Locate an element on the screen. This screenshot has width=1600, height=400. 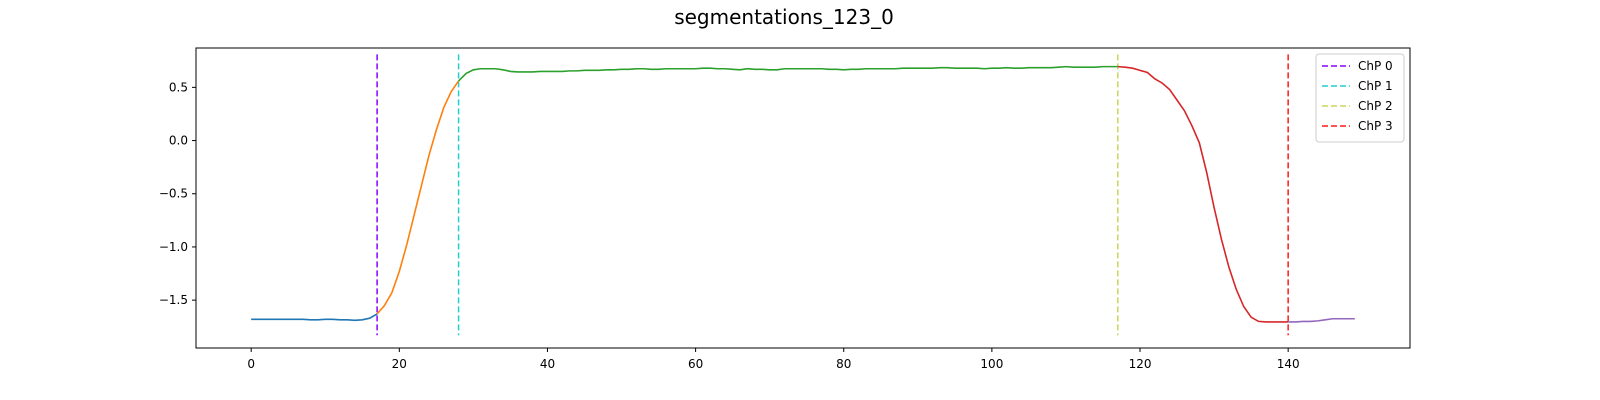
chart-title: segmentations_123_0 is located at coordinates (784, 17).